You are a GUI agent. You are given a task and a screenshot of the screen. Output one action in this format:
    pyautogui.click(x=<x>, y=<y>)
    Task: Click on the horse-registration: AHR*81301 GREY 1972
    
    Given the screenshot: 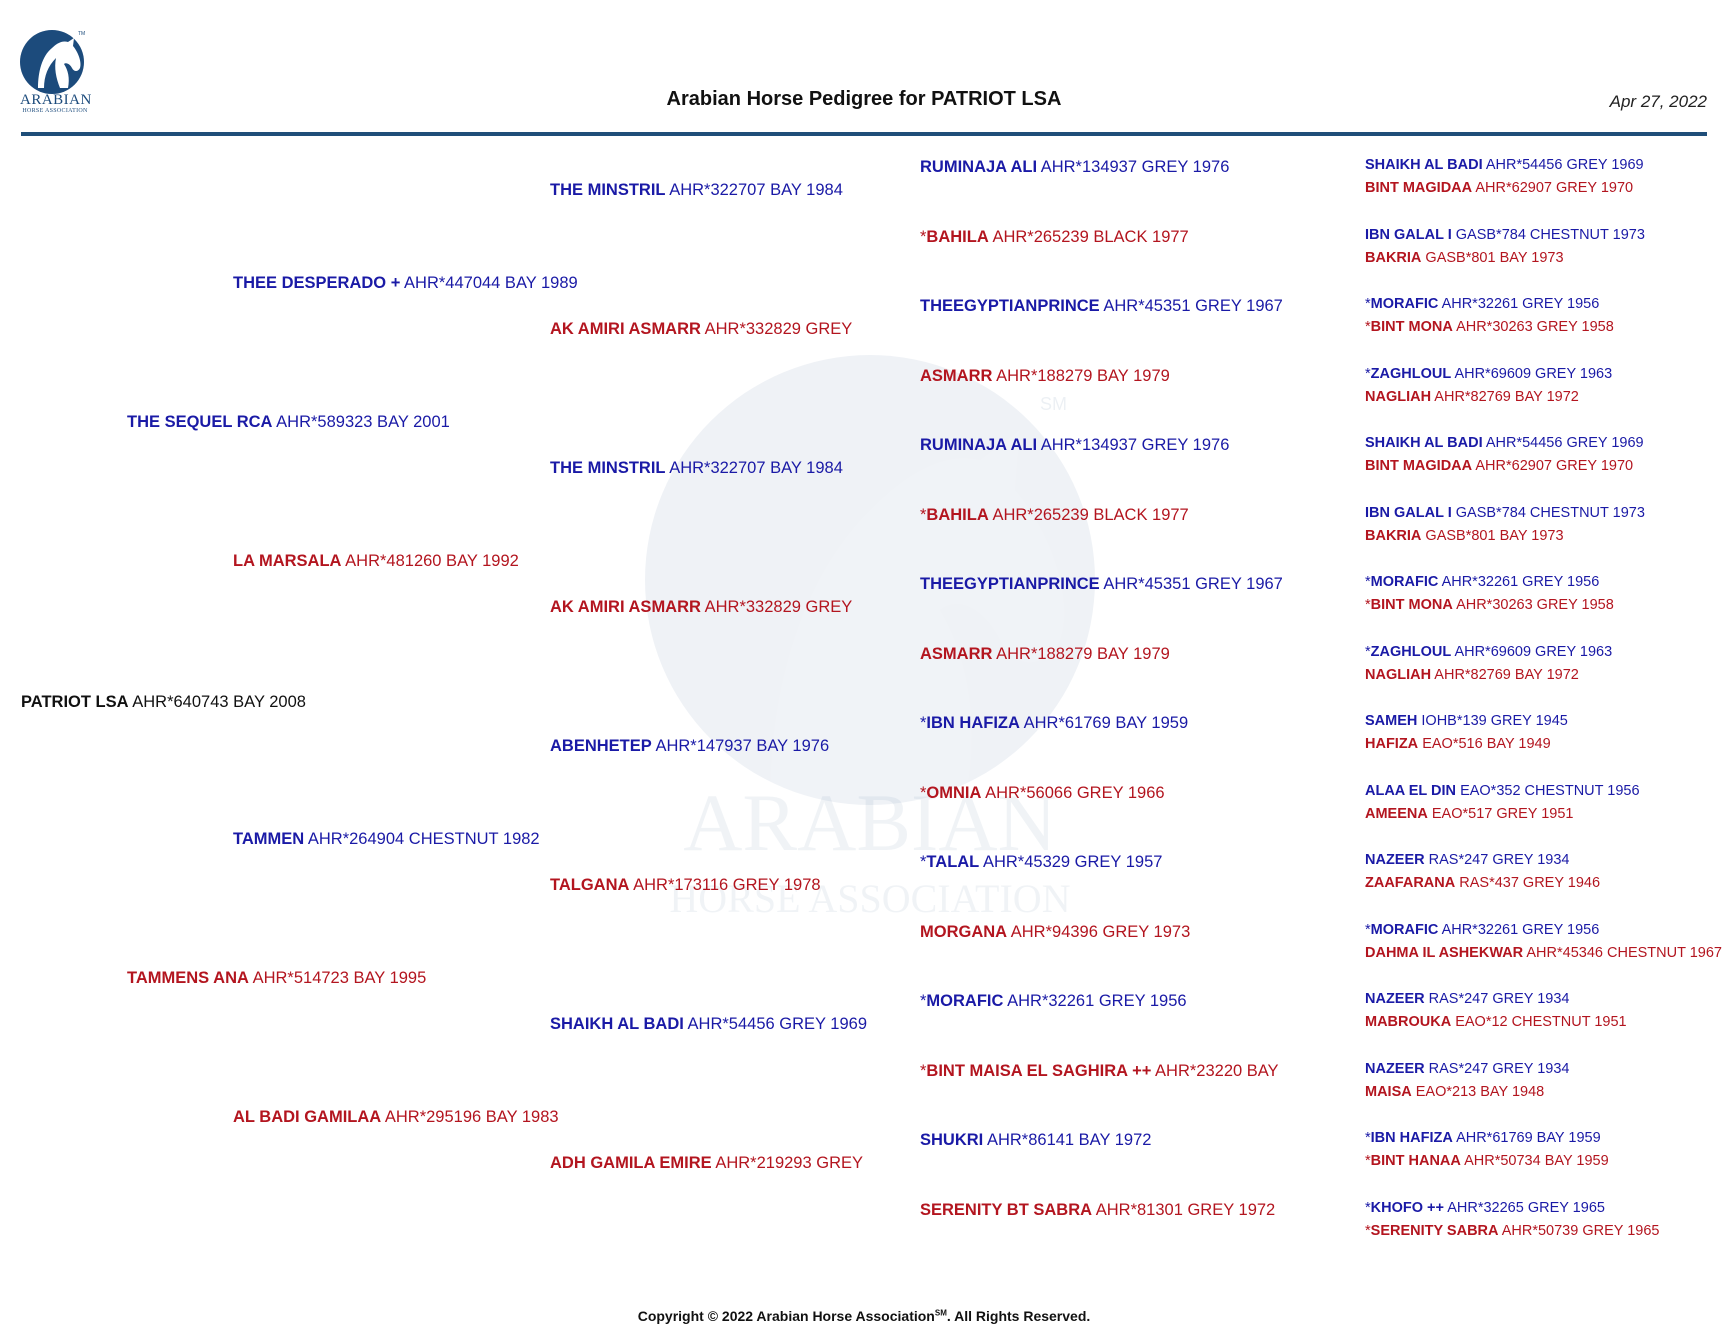 What is the action you would take?
    pyautogui.click(x=1185, y=1210)
    